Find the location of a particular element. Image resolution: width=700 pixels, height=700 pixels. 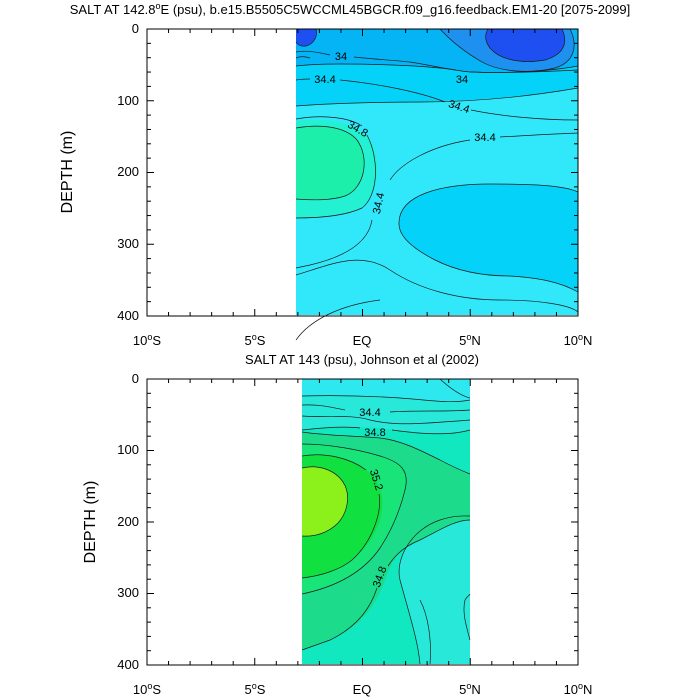

chart-2-contours is located at coordinates (386, 521).